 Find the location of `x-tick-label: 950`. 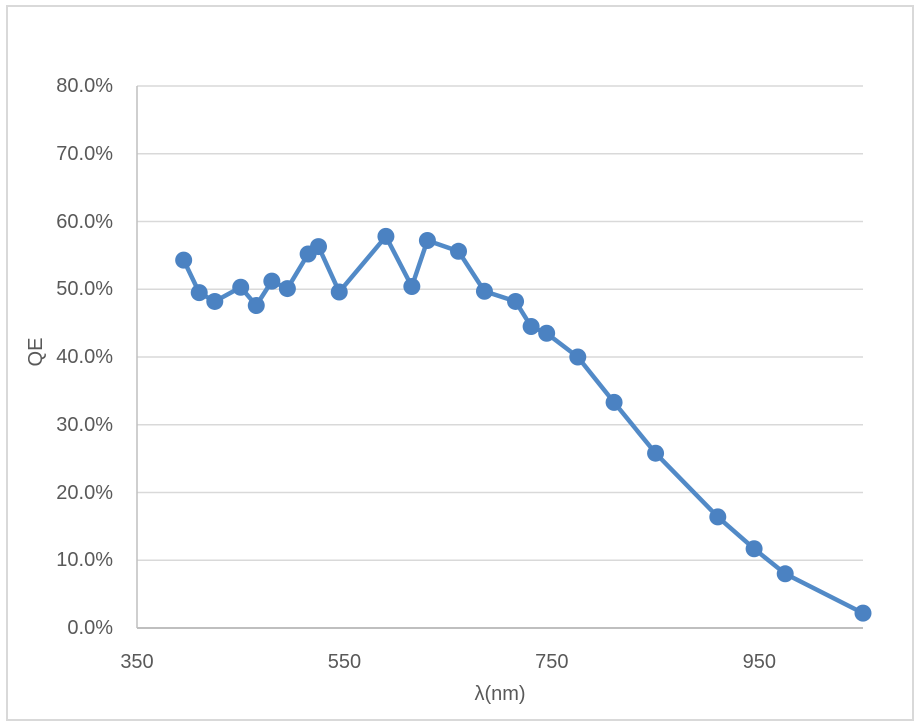

x-tick-label: 950 is located at coordinates (759, 662).